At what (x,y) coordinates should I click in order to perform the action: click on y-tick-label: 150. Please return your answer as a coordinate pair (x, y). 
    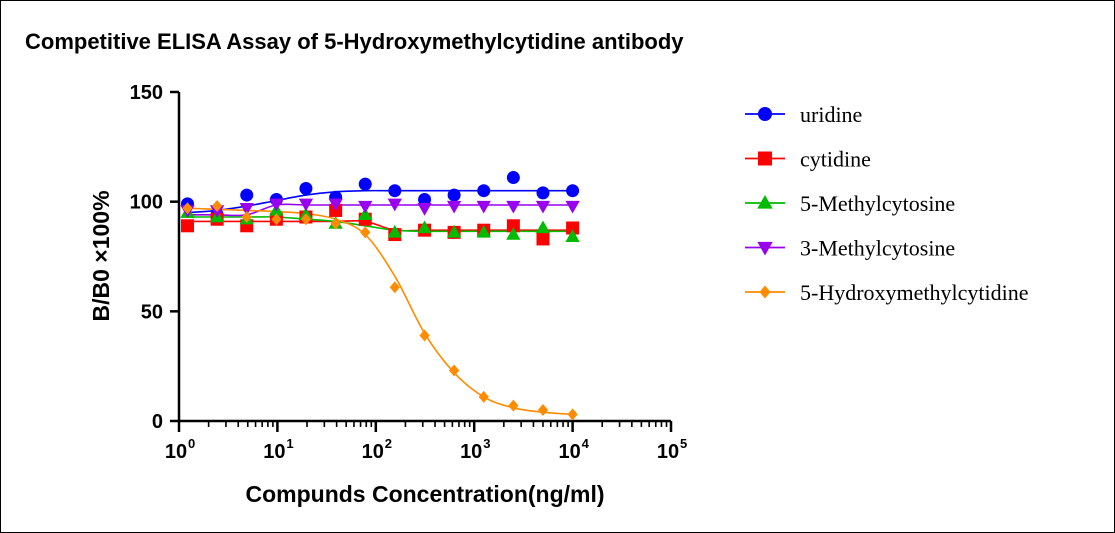
    Looking at the image, I should click on (146, 93).